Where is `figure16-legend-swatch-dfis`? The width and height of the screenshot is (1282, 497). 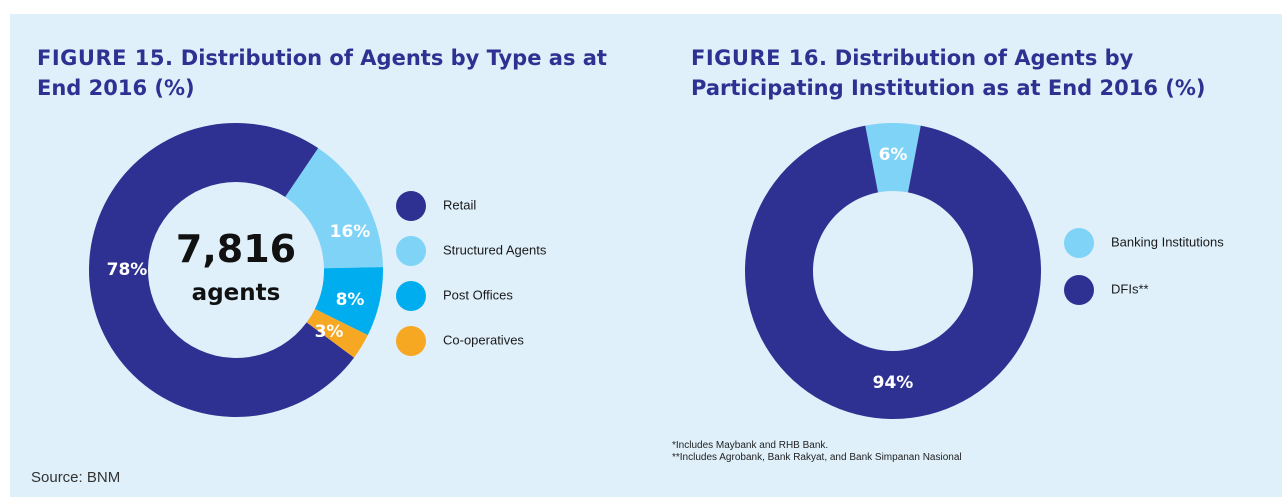
figure16-legend-swatch-dfis is located at coordinates (1079, 290).